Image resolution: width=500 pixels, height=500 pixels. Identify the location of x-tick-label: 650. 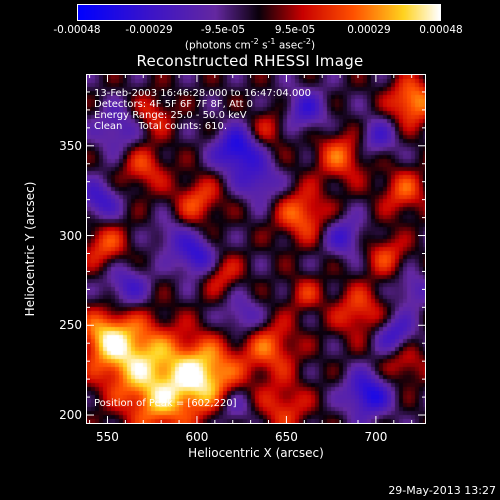
(286, 437).